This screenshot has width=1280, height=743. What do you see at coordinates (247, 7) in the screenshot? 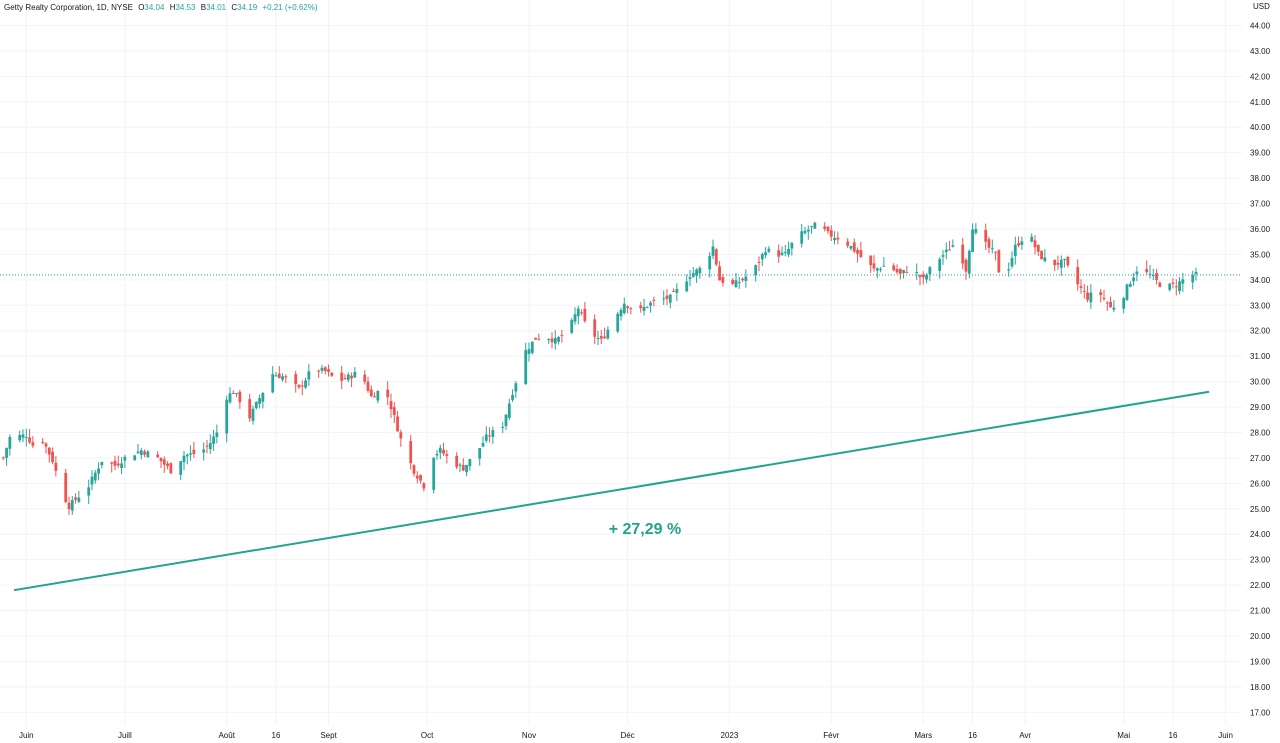
I see `close-value: 34.19` at bounding box center [247, 7].